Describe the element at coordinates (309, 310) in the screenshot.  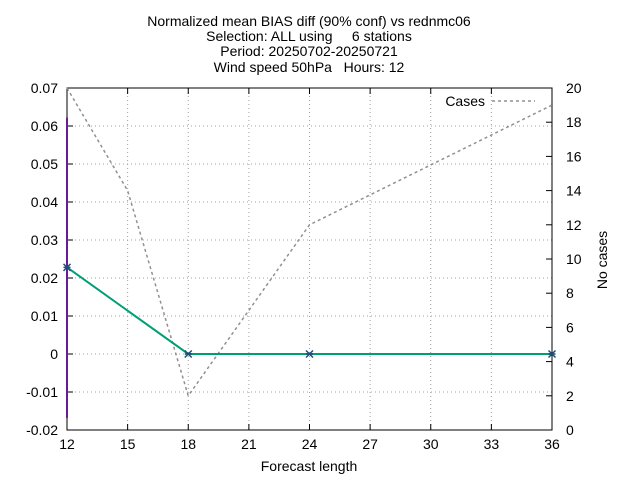
I see `series-line-bias` at that location.